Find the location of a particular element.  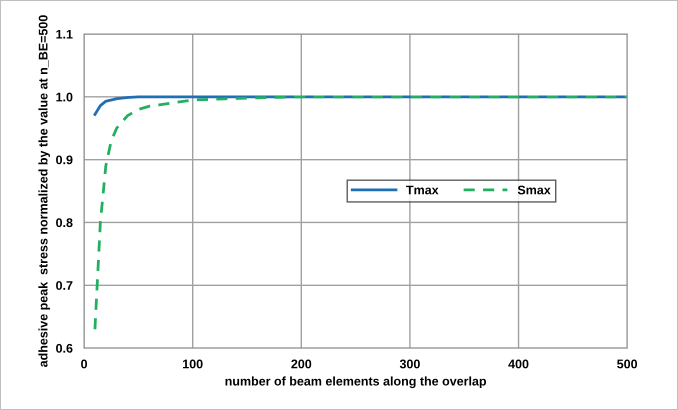

x-tick-label: 0 is located at coordinates (84, 364).